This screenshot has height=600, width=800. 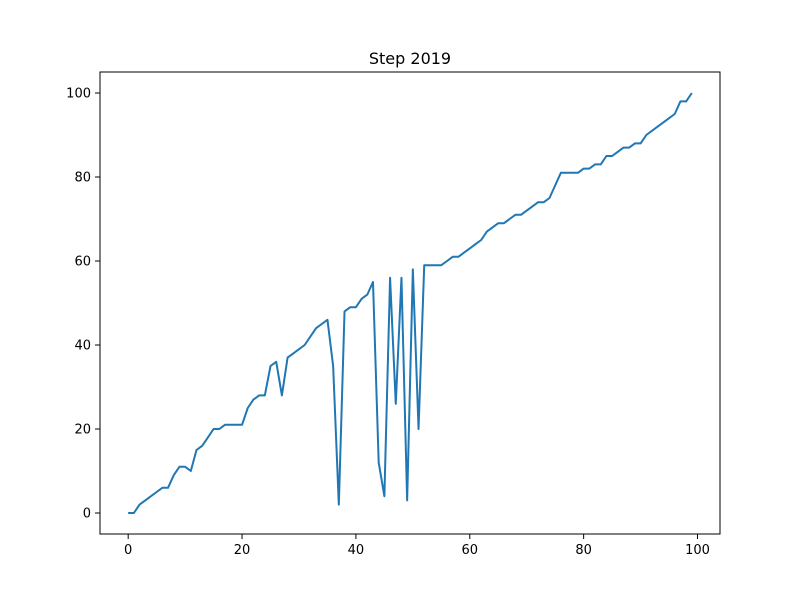 What do you see at coordinates (697, 550) in the screenshot?
I see `x-tick-label: 100` at bounding box center [697, 550].